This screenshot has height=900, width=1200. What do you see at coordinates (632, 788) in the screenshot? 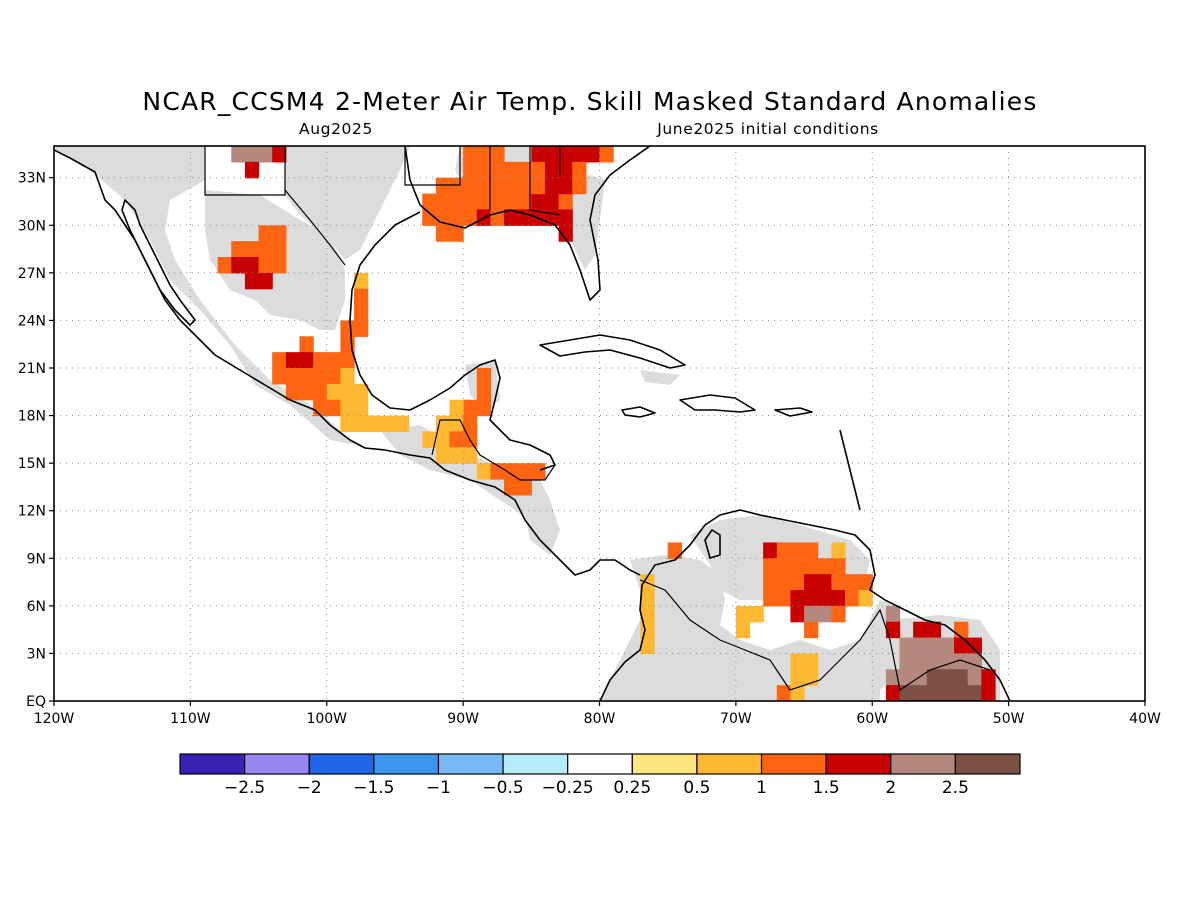
I see `colorbar-label: 0.25` at bounding box center [632, 788].